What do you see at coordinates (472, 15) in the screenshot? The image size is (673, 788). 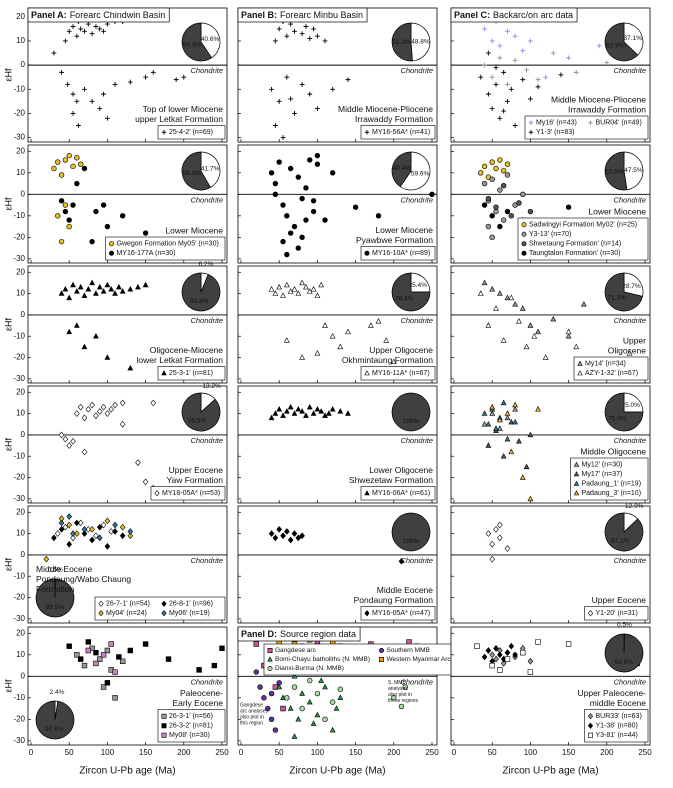 I see `header-label: Panel C:` at bounding box center [472, 15].